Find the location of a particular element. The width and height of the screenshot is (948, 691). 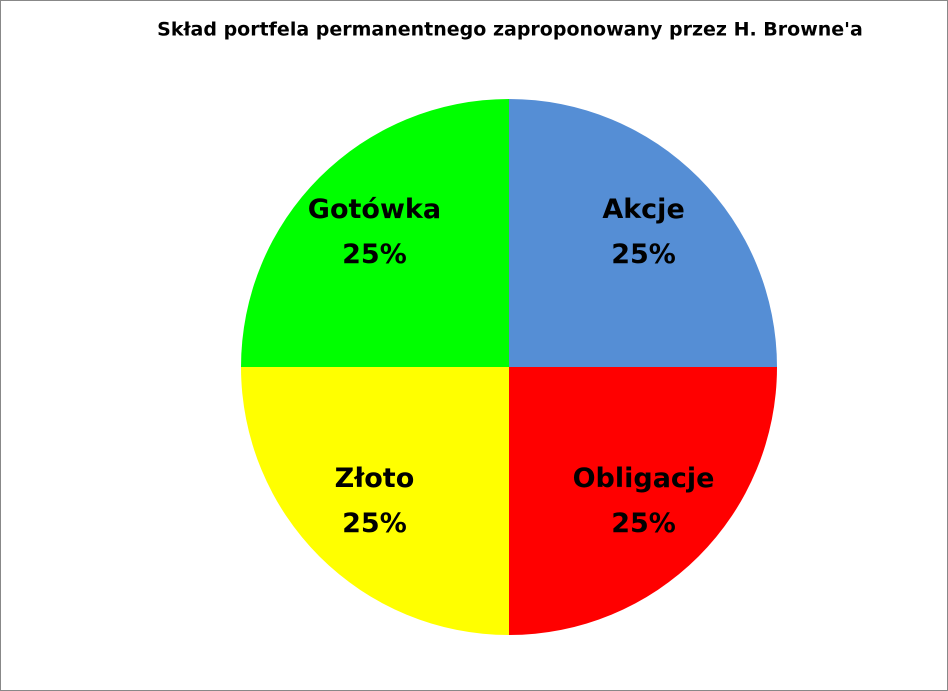

slice-category-label: Złoto is located at coordinates (375, 478).